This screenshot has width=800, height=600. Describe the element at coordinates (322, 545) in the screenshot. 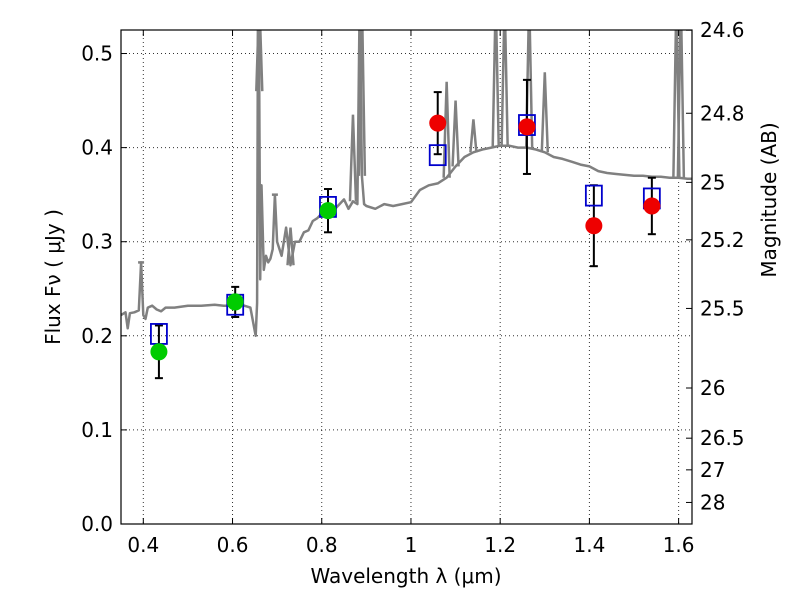

I see `x-tick-label: 0.8` at that location.